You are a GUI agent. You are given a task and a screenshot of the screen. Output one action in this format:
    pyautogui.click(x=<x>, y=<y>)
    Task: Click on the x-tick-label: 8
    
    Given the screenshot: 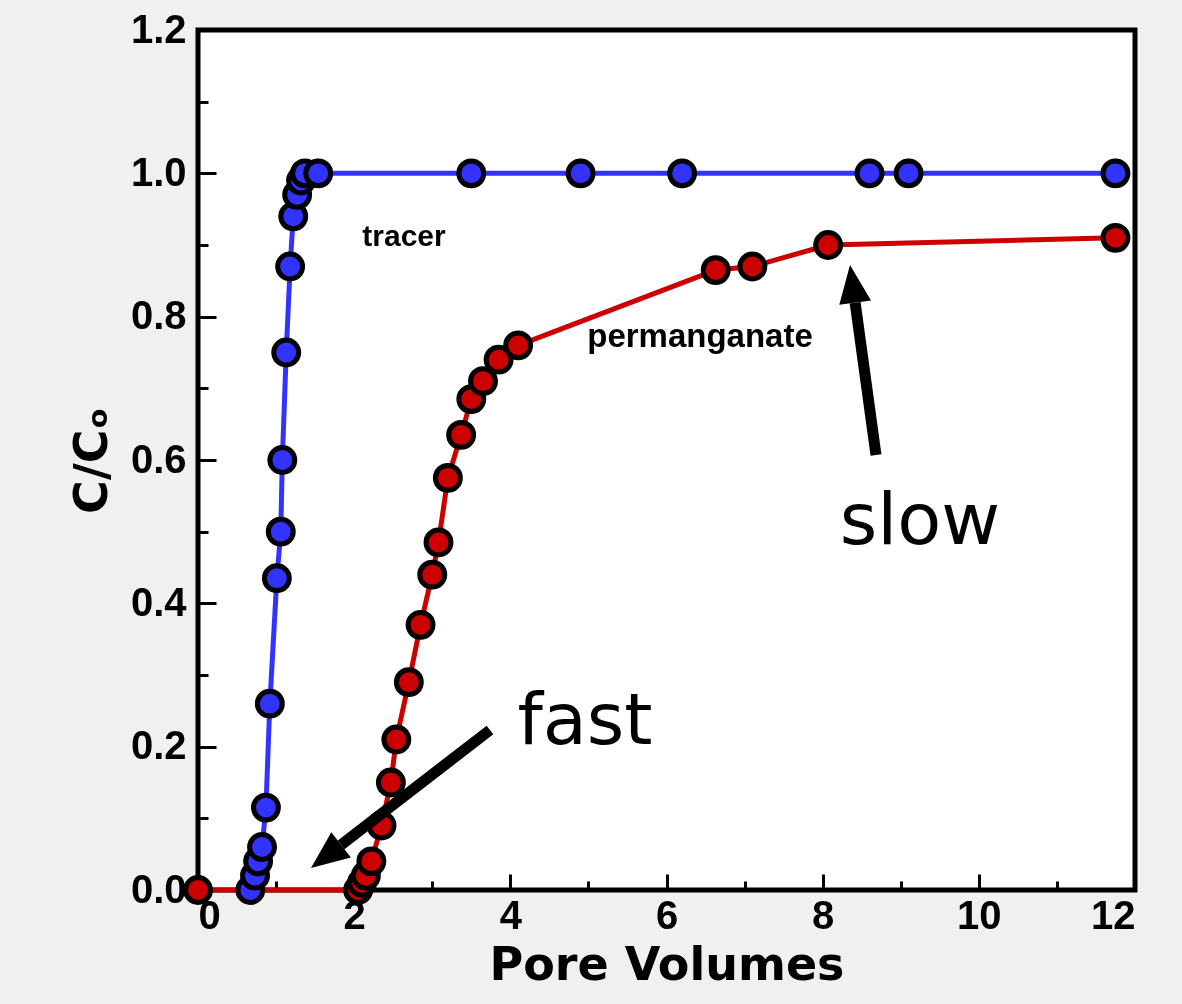 What is the action you would take?
    pyautogui.click(x=823, y=914)
    